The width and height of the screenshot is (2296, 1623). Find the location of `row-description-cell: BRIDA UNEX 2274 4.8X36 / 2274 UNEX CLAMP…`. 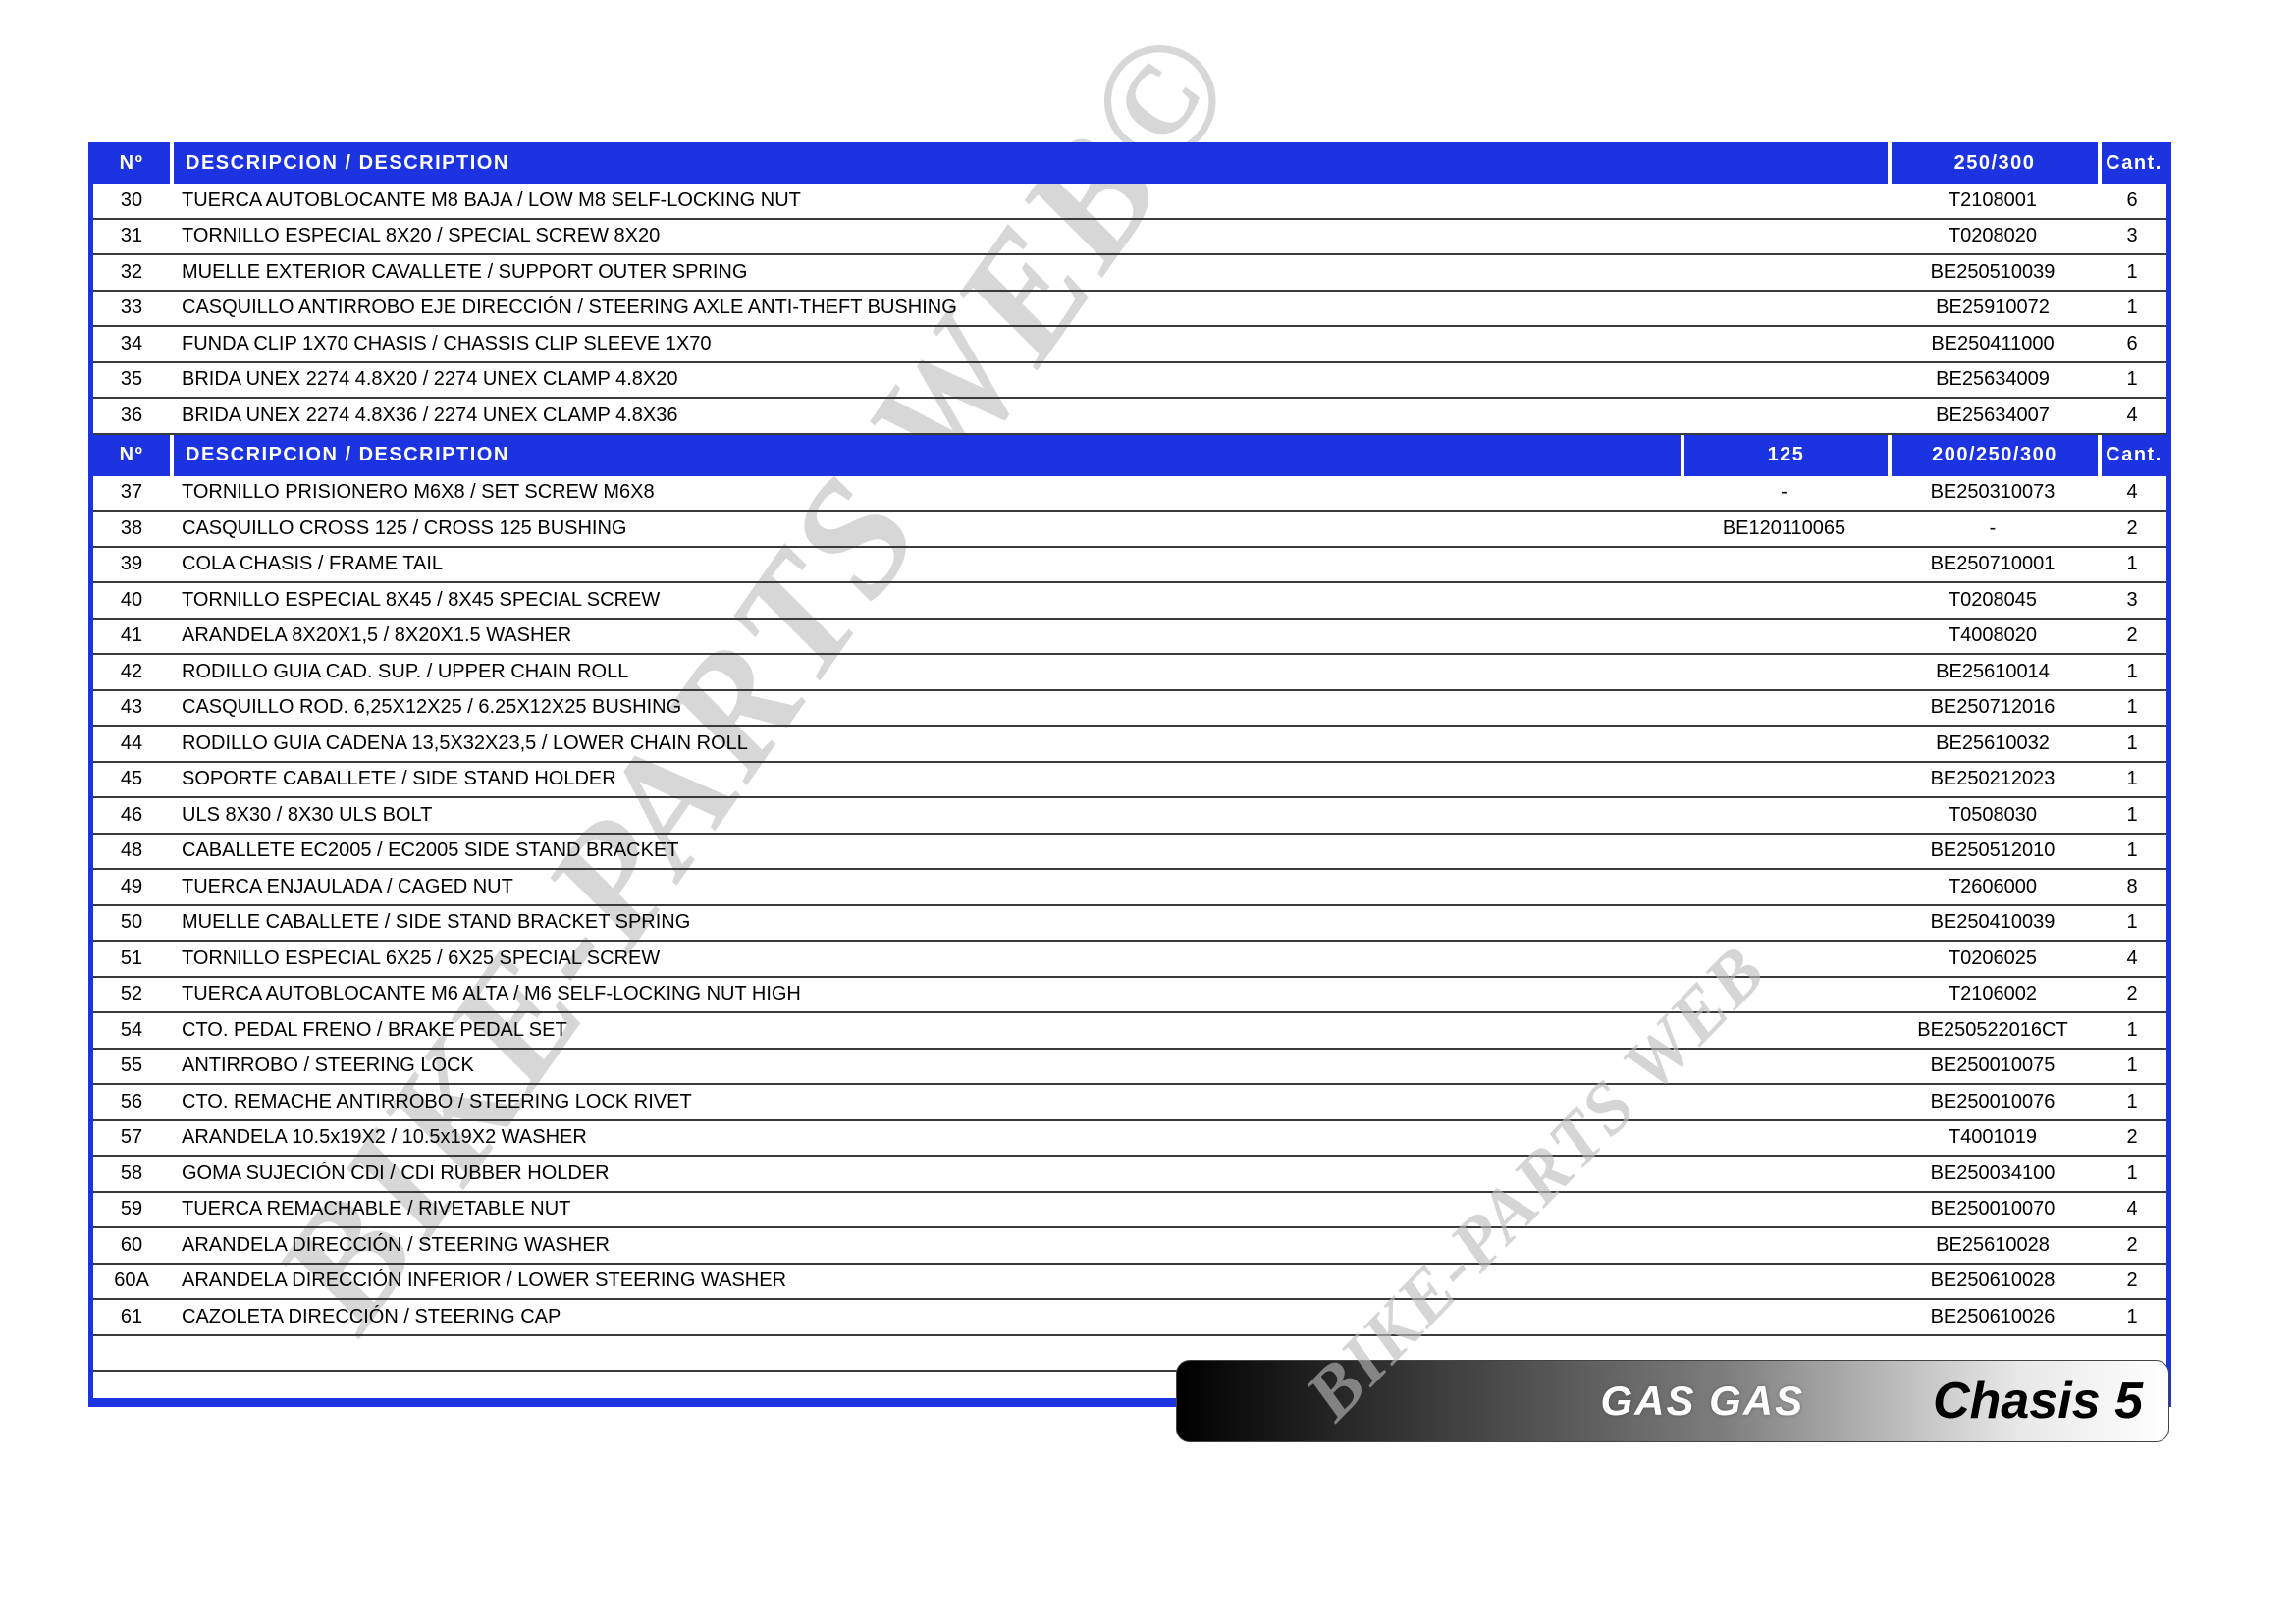

row-description-cell: BRIDA UNEX 2274 4.8X36 / 2274 UNEX CLAMP… is located at coordinates (430, 415).